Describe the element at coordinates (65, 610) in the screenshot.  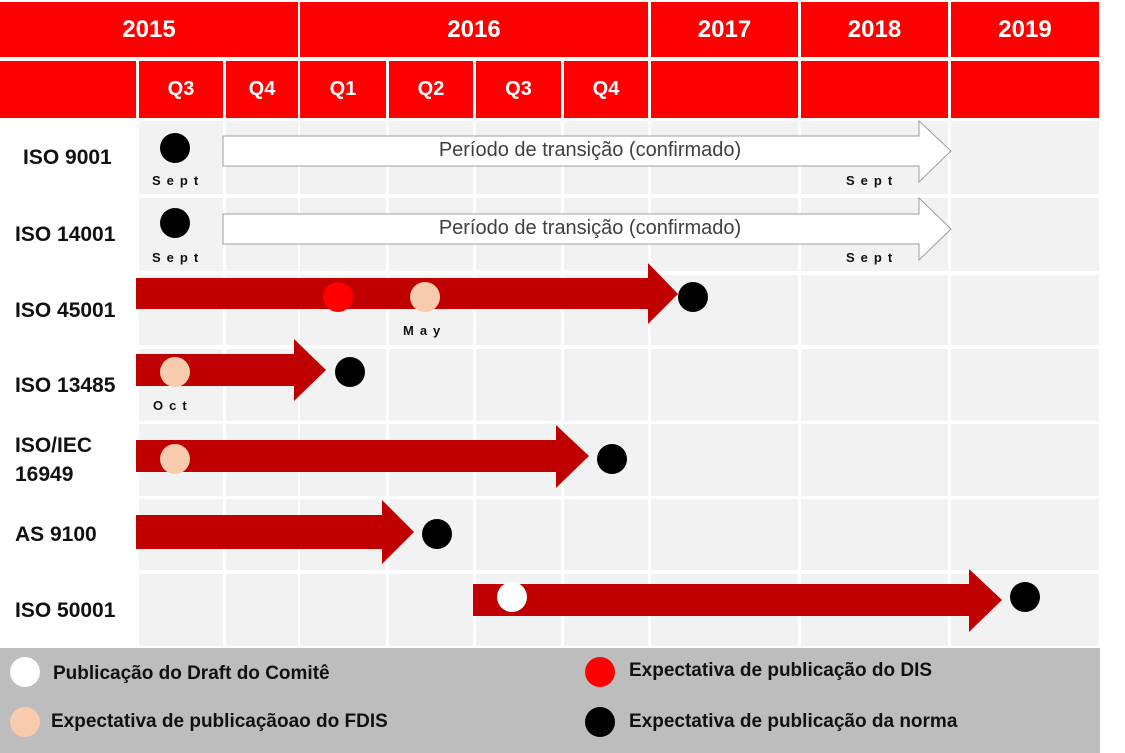
I see `row-label-iso-50001: ISO 50001` at that location.